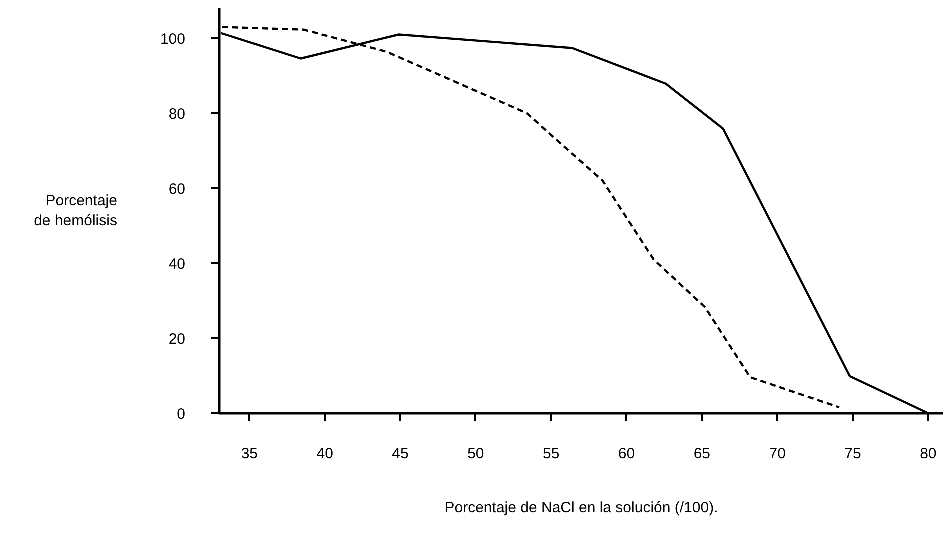 The image size is (951, 553). Describe the element at coordinates (581, 508) in the screenshot. I see `x-axis-title: Porcentaje de NaCl en la solución (/100).` at that location.